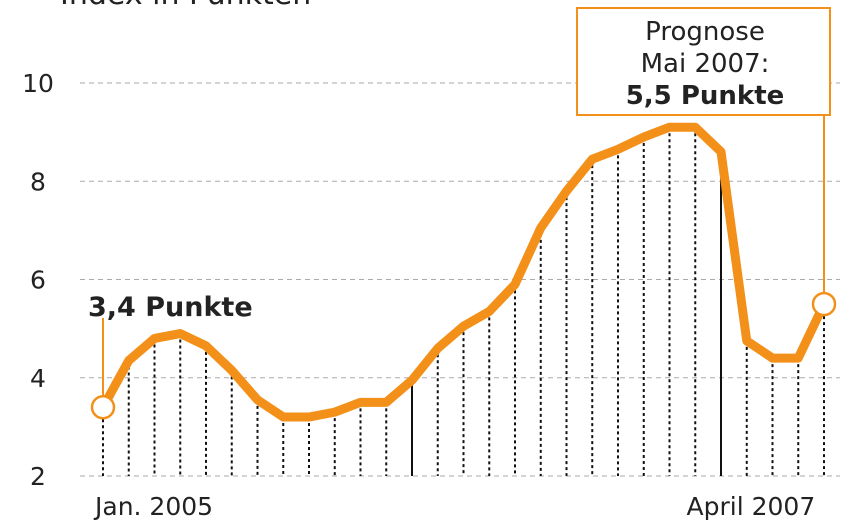 This screenshot has width=851, height=521. Describe the element at coordinates (38, 378) in the screenshot. I see `y-tick-label: 4` at that location.